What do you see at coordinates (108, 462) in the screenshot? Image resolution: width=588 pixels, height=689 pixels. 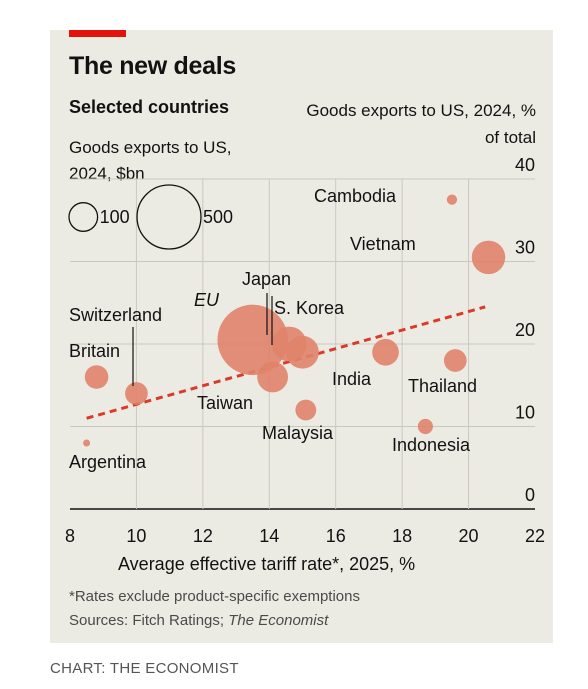 I see `point-label-argentina: Argentina` at bounding box center [108, 462].